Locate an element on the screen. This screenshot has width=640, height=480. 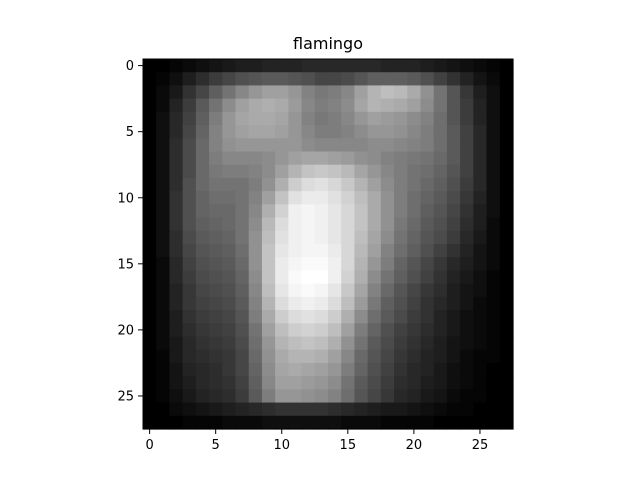
x-axis: 0 5 10 15 20 25 is located at coordinates (316, 441).